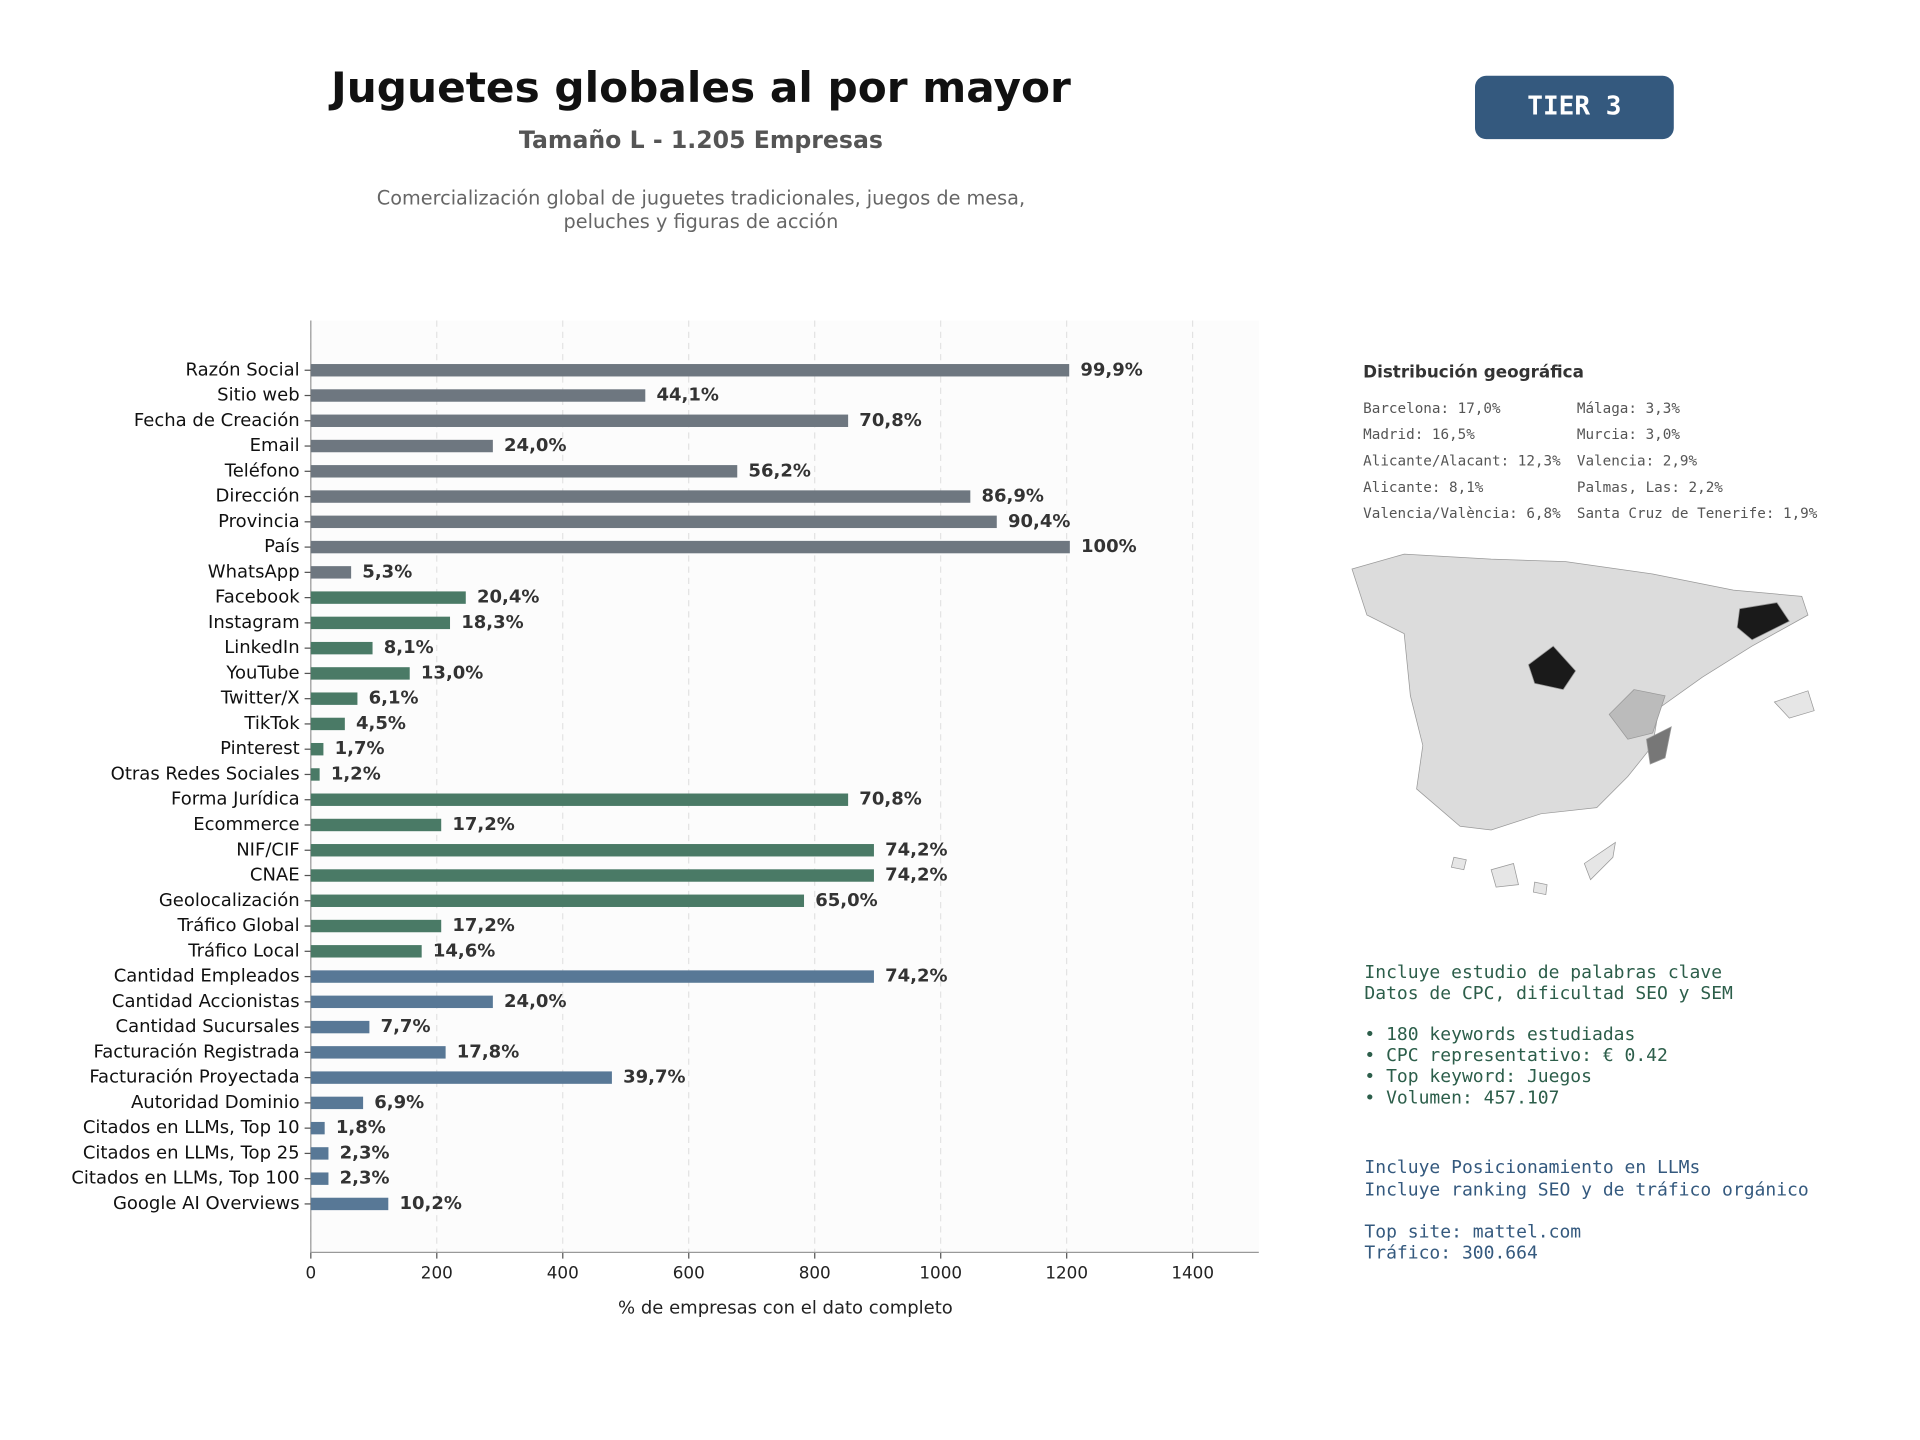  I want to click on description: peluches y figuras de acción, so click(701, 221).